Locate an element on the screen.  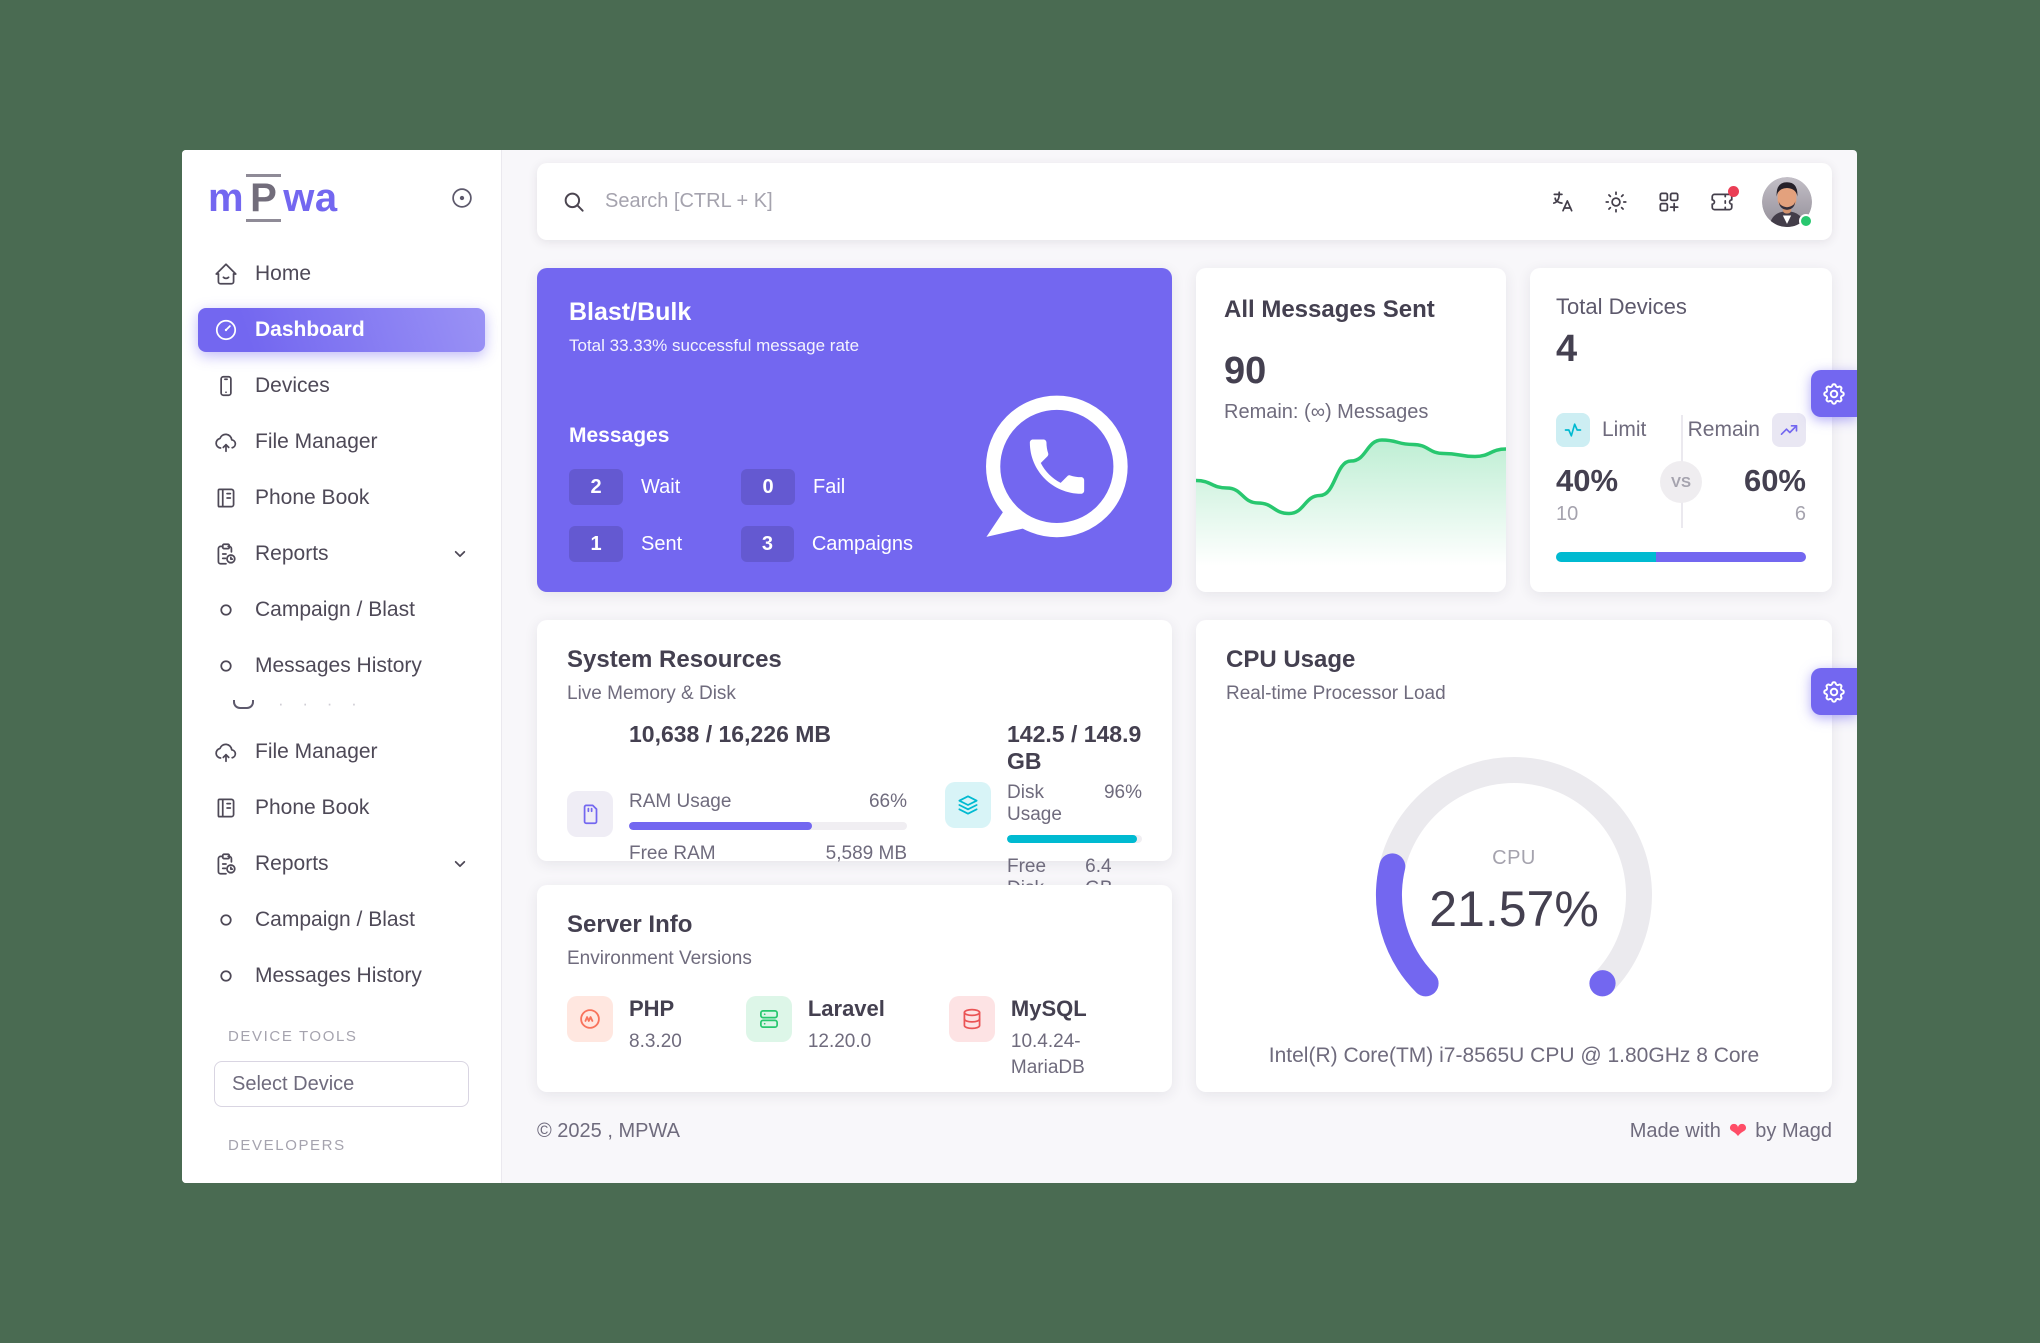
sidebar-item-campaign-blast: Campaign / Blast is located at coordinates (341, 610).